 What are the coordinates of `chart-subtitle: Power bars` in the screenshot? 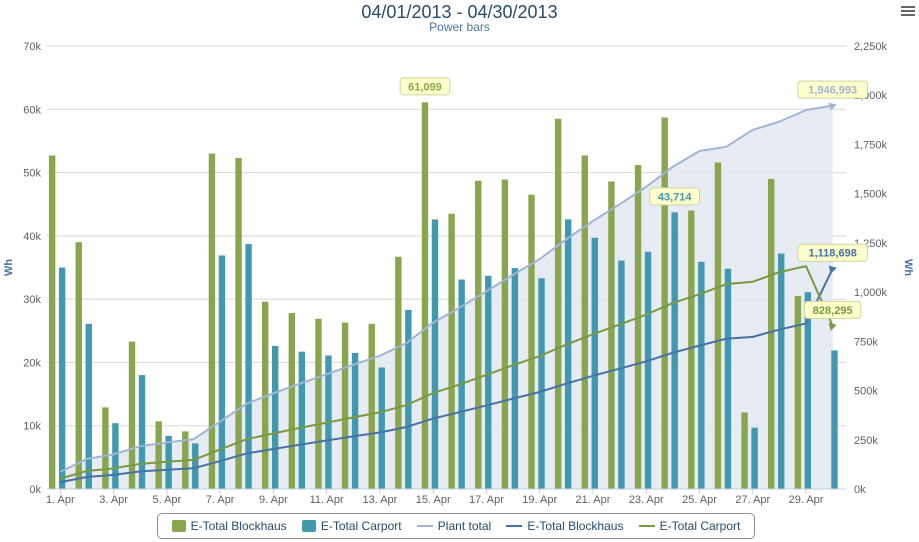 It's located at (459, 27).